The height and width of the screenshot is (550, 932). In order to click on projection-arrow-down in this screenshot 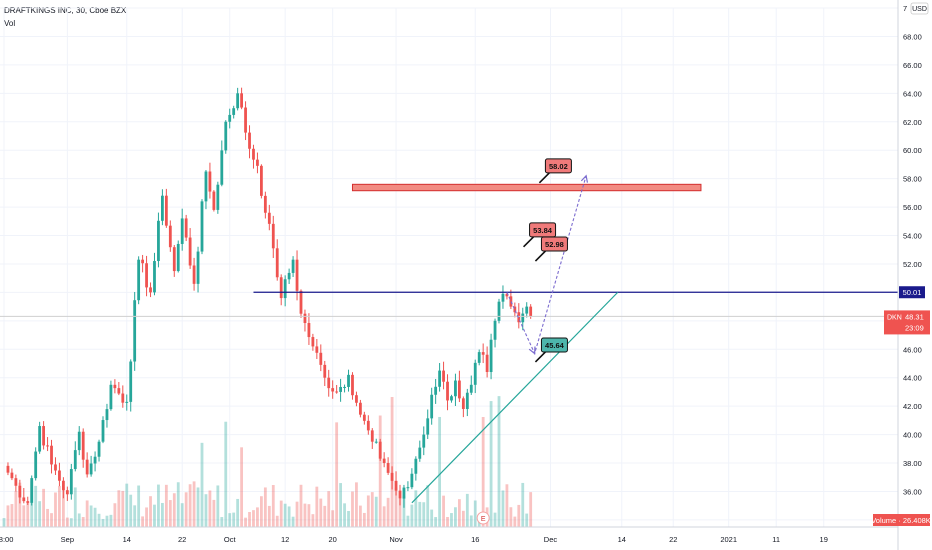, I will do `click(532, 350)`.